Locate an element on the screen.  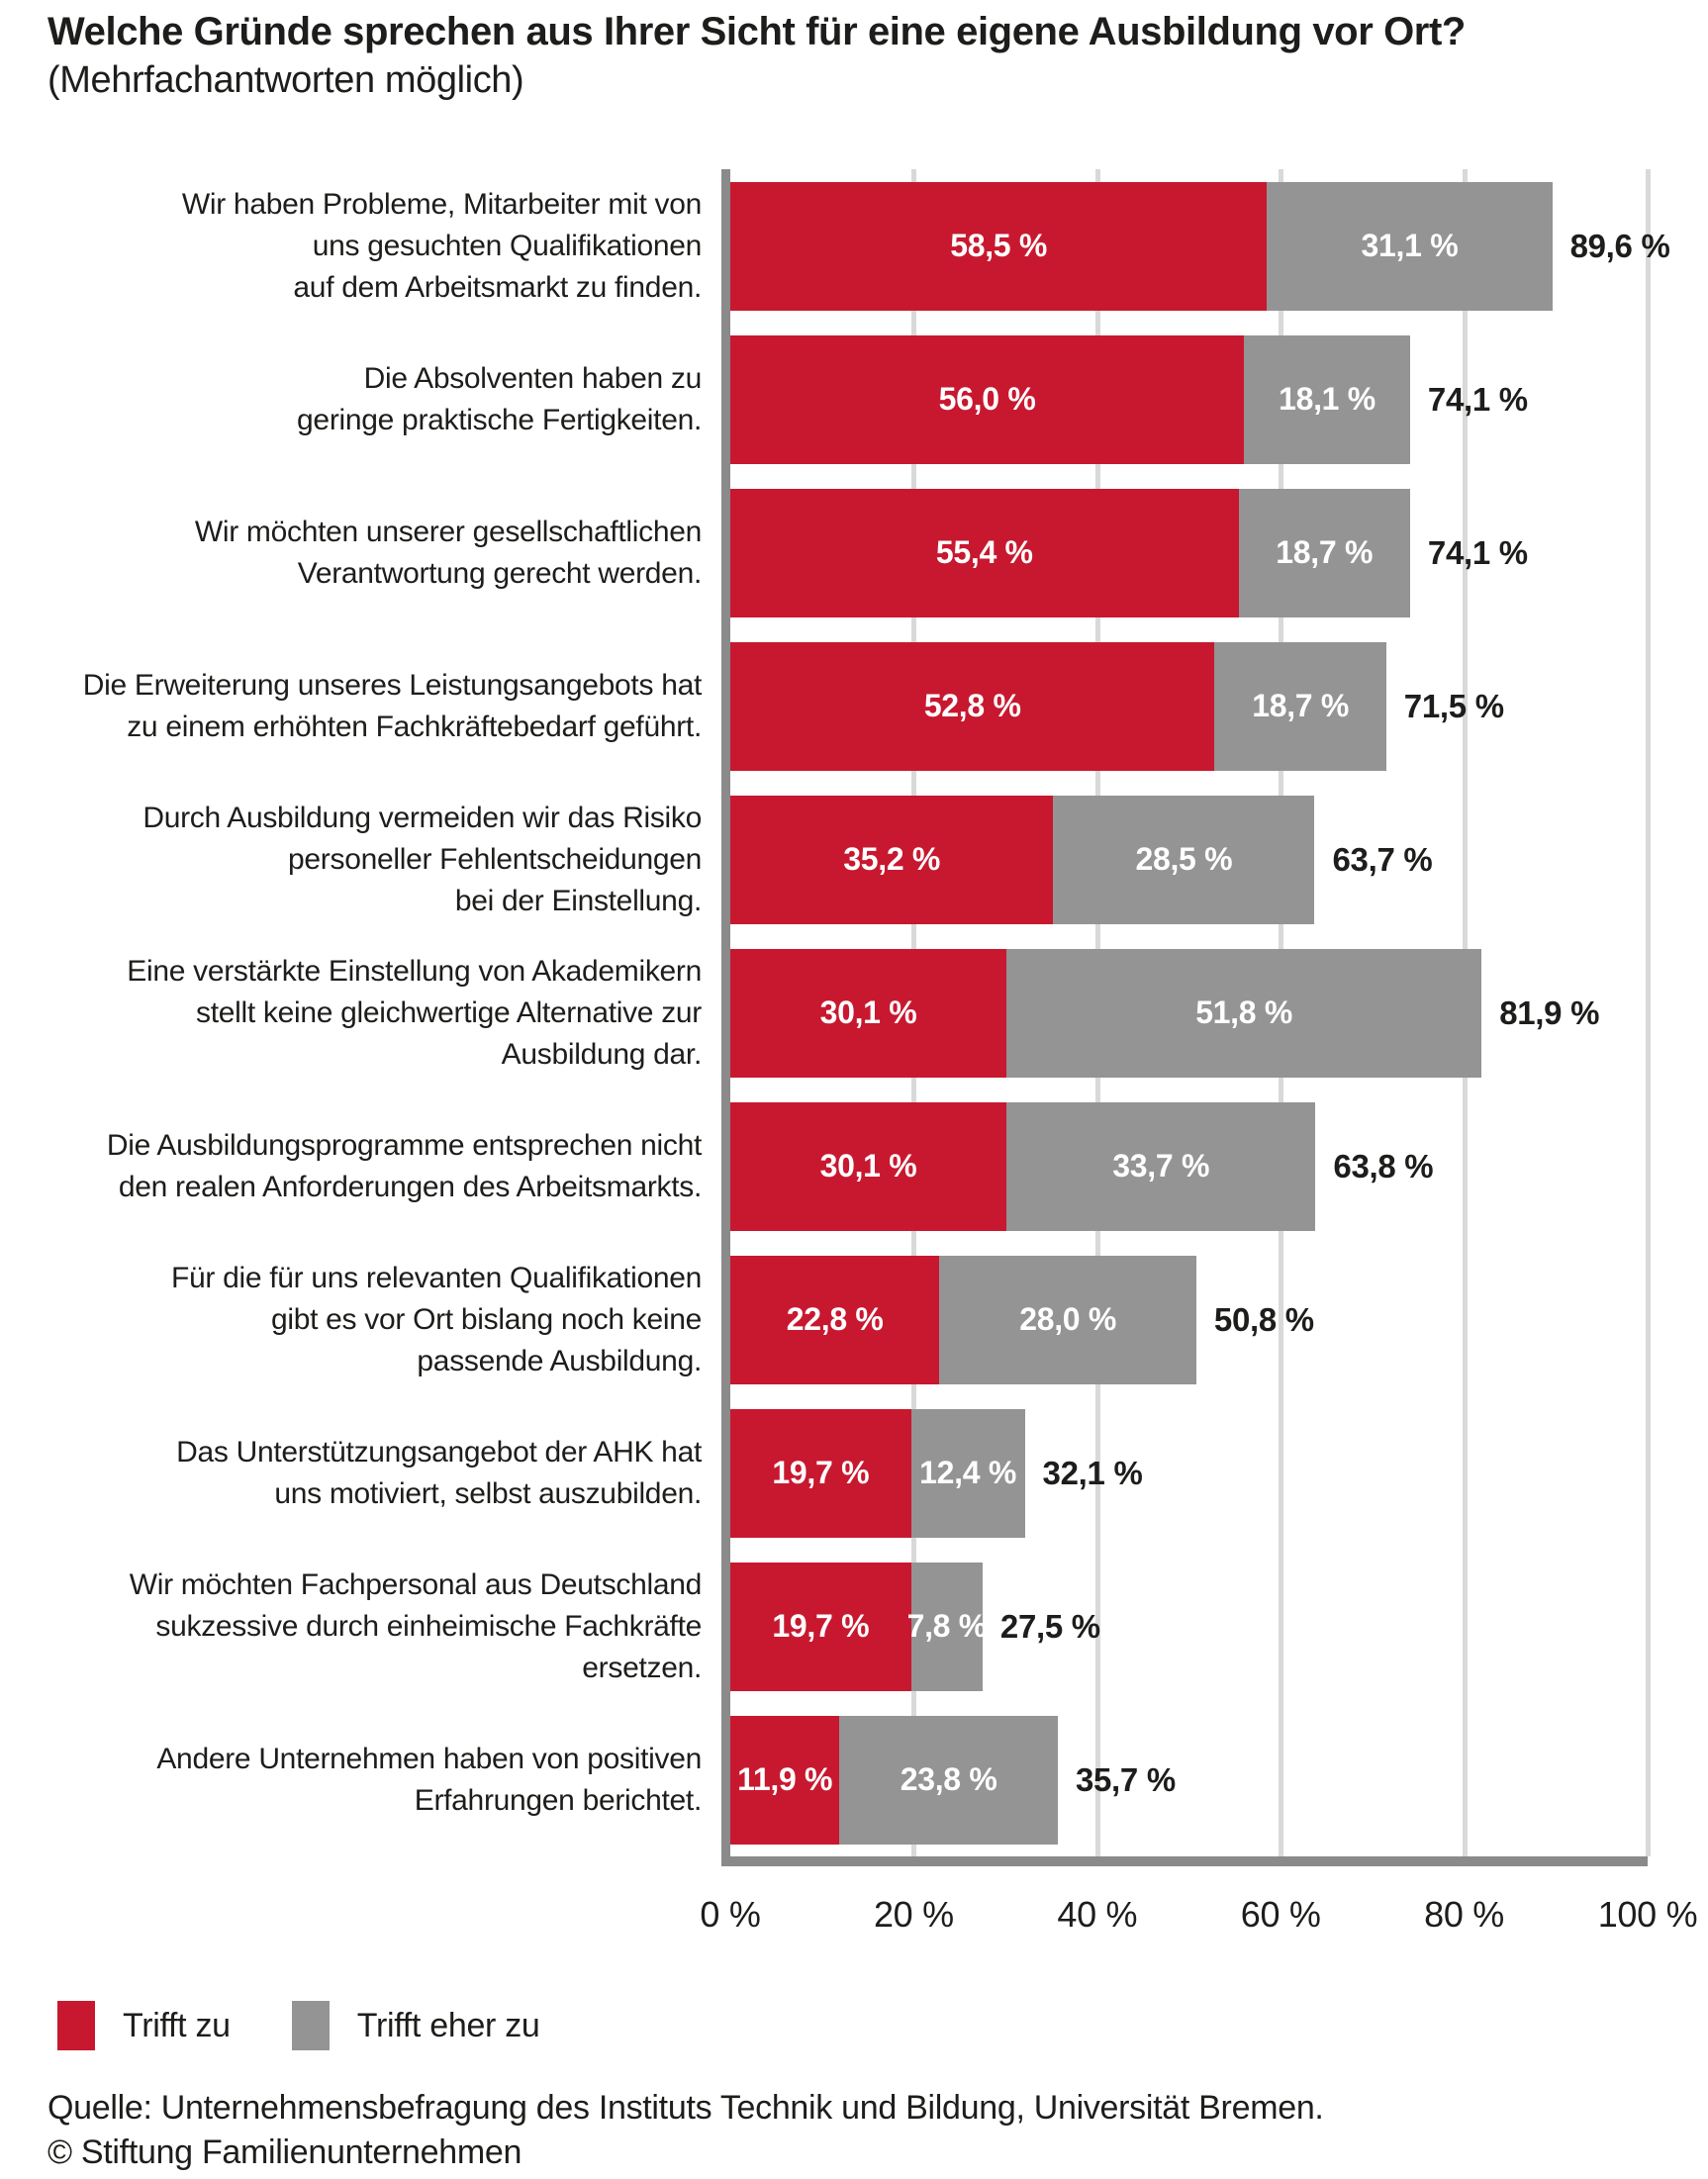
value-label-trifft-eher-zu: 33,7 % is located at coordinates (1161, 1166).